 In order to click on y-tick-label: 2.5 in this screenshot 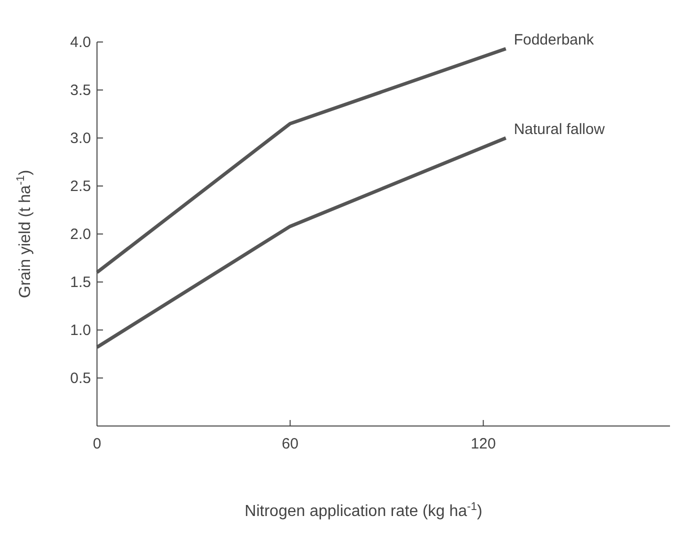, I will do `click(80, 186)`.